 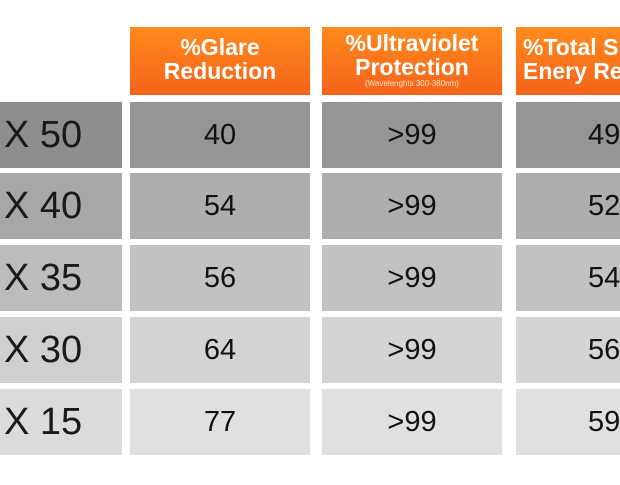 I want to click on energy-value-cell: 56, so click(x=568, y=350).